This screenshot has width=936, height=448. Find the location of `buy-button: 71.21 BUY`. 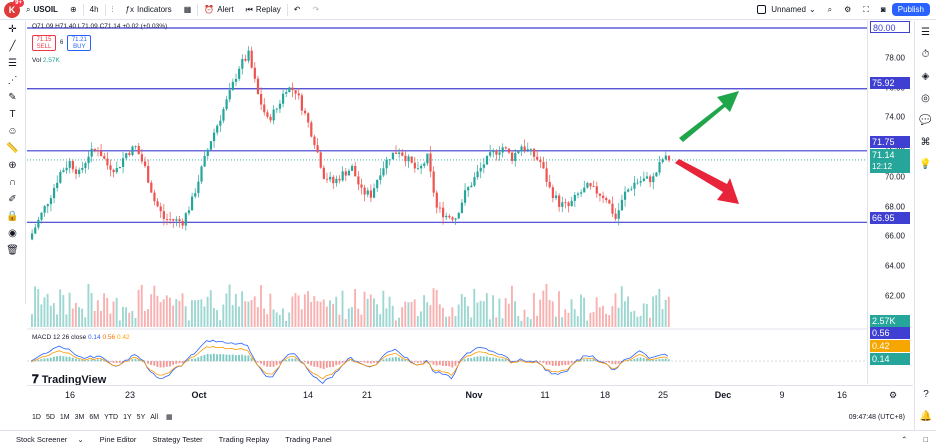

buy-button: 71.21 BUY is located at coordinates (79, 43).